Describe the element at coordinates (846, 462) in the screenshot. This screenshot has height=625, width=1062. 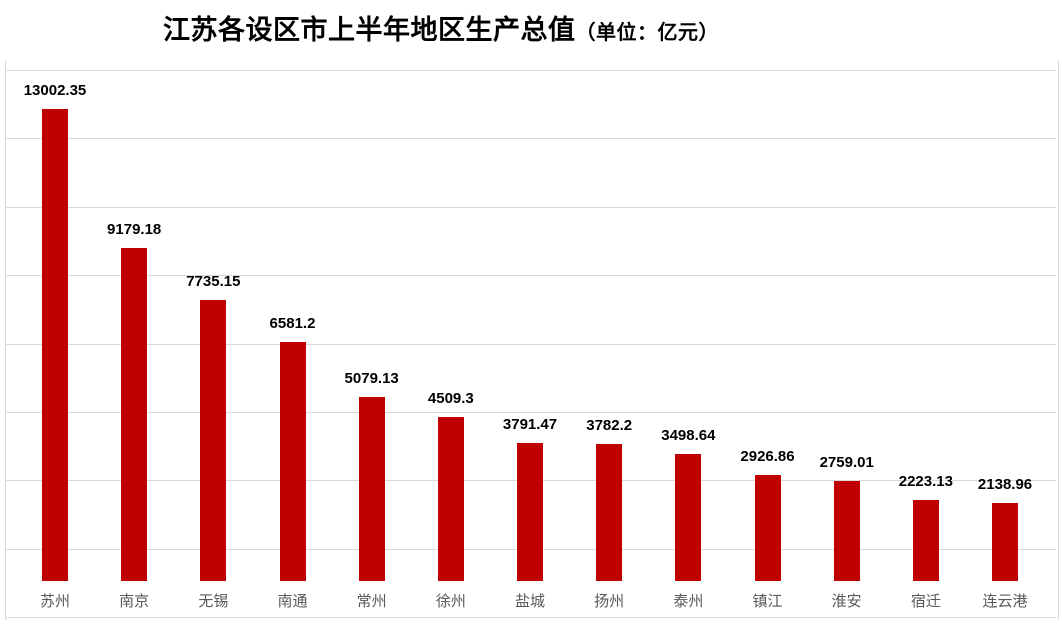
I see `bar-value-label: 2759.01` at that location.